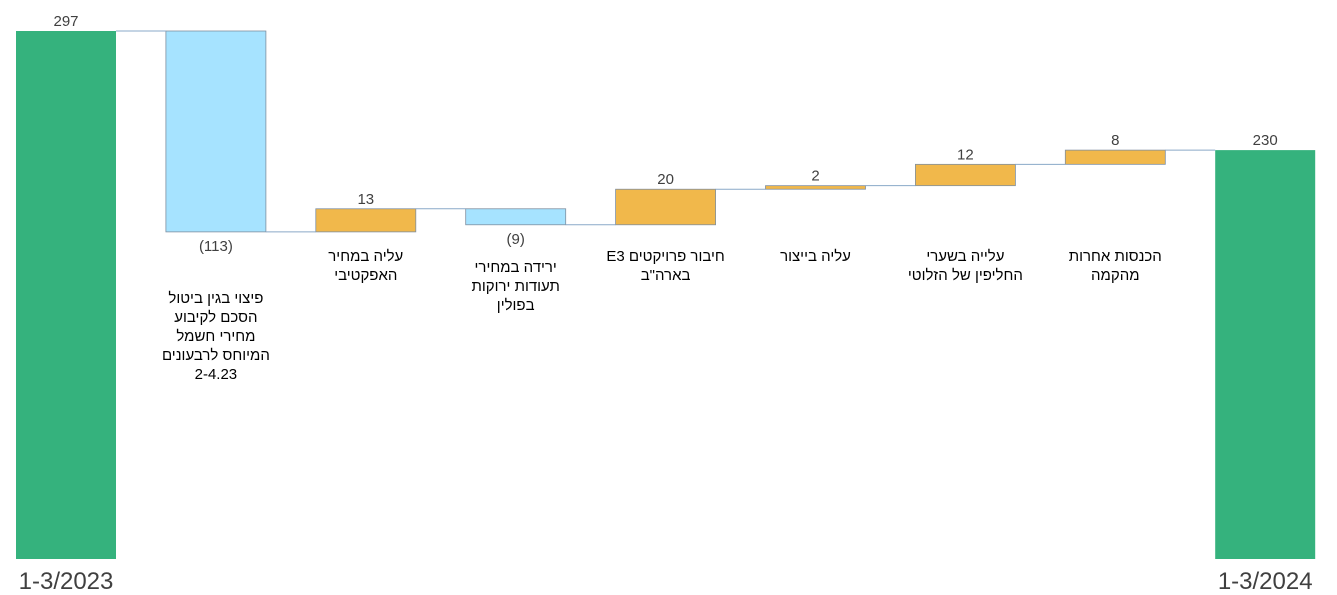 This screenshot has height=595, width=1337. What do you see at coordinates (1265, 140) in the screenshot?
I see `value-label-8: 230` at bounding box center [1265, 140].